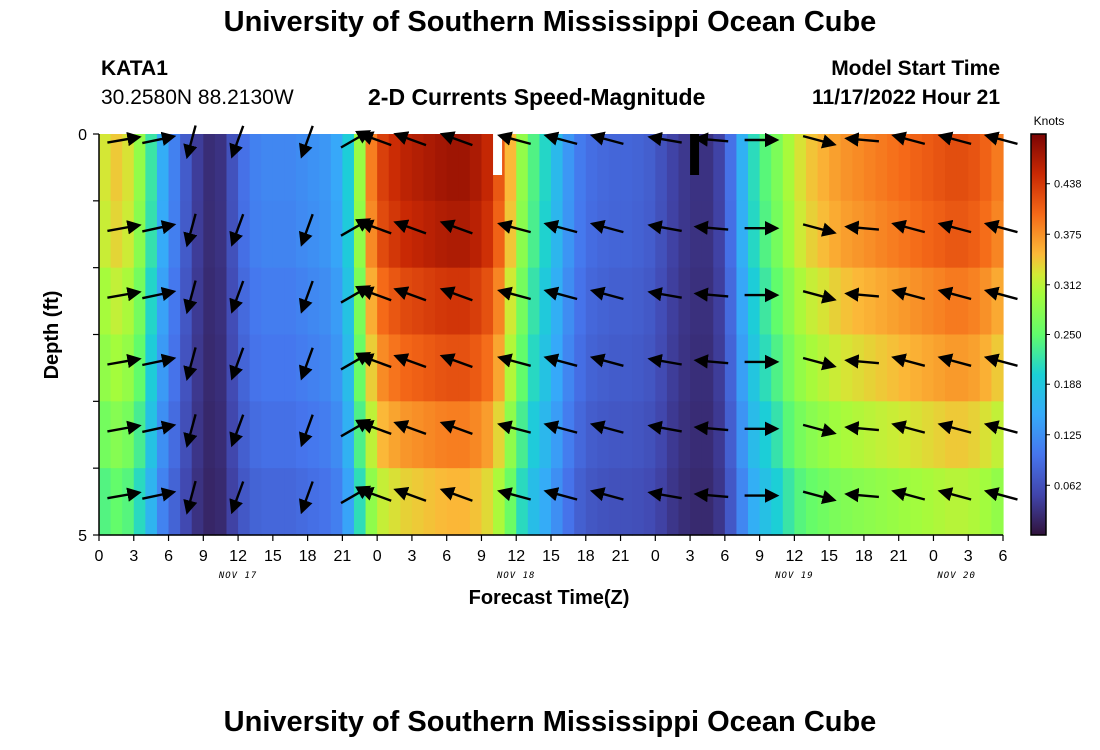 This screenshot has width=1100, height=750. I want to click on data-gap-marker, so click(695, 154).